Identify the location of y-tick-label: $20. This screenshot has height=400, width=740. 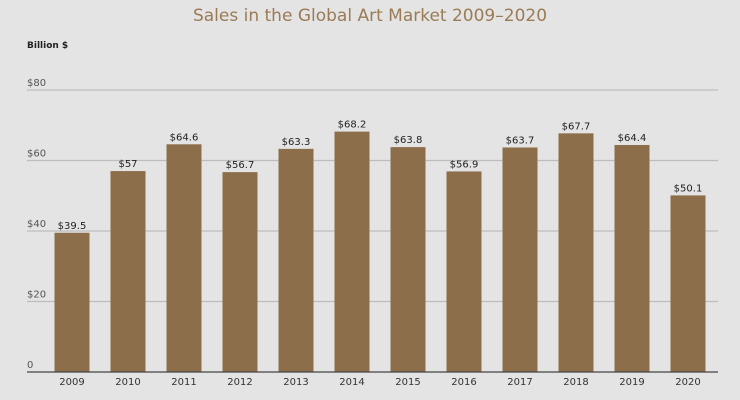
(36, 295).